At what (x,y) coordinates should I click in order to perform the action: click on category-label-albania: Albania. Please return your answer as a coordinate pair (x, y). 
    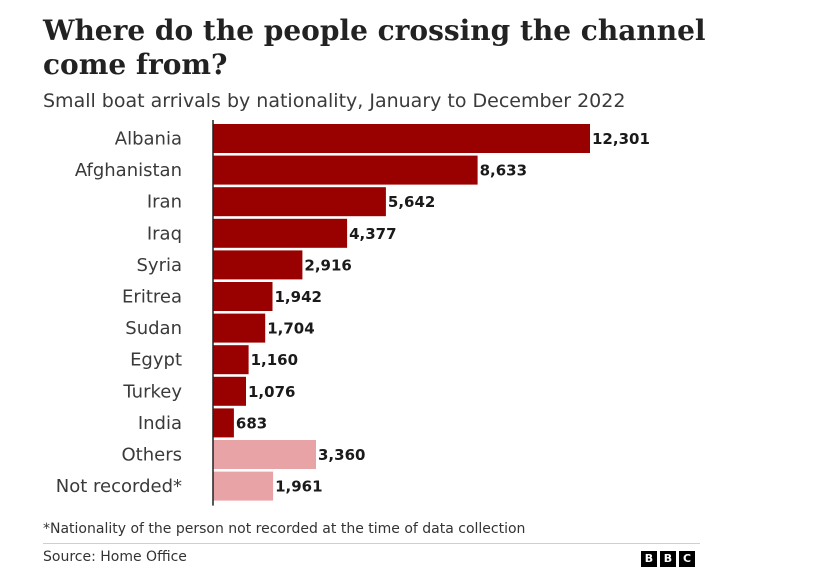
    Looking at the image, I should click on (148, 139).